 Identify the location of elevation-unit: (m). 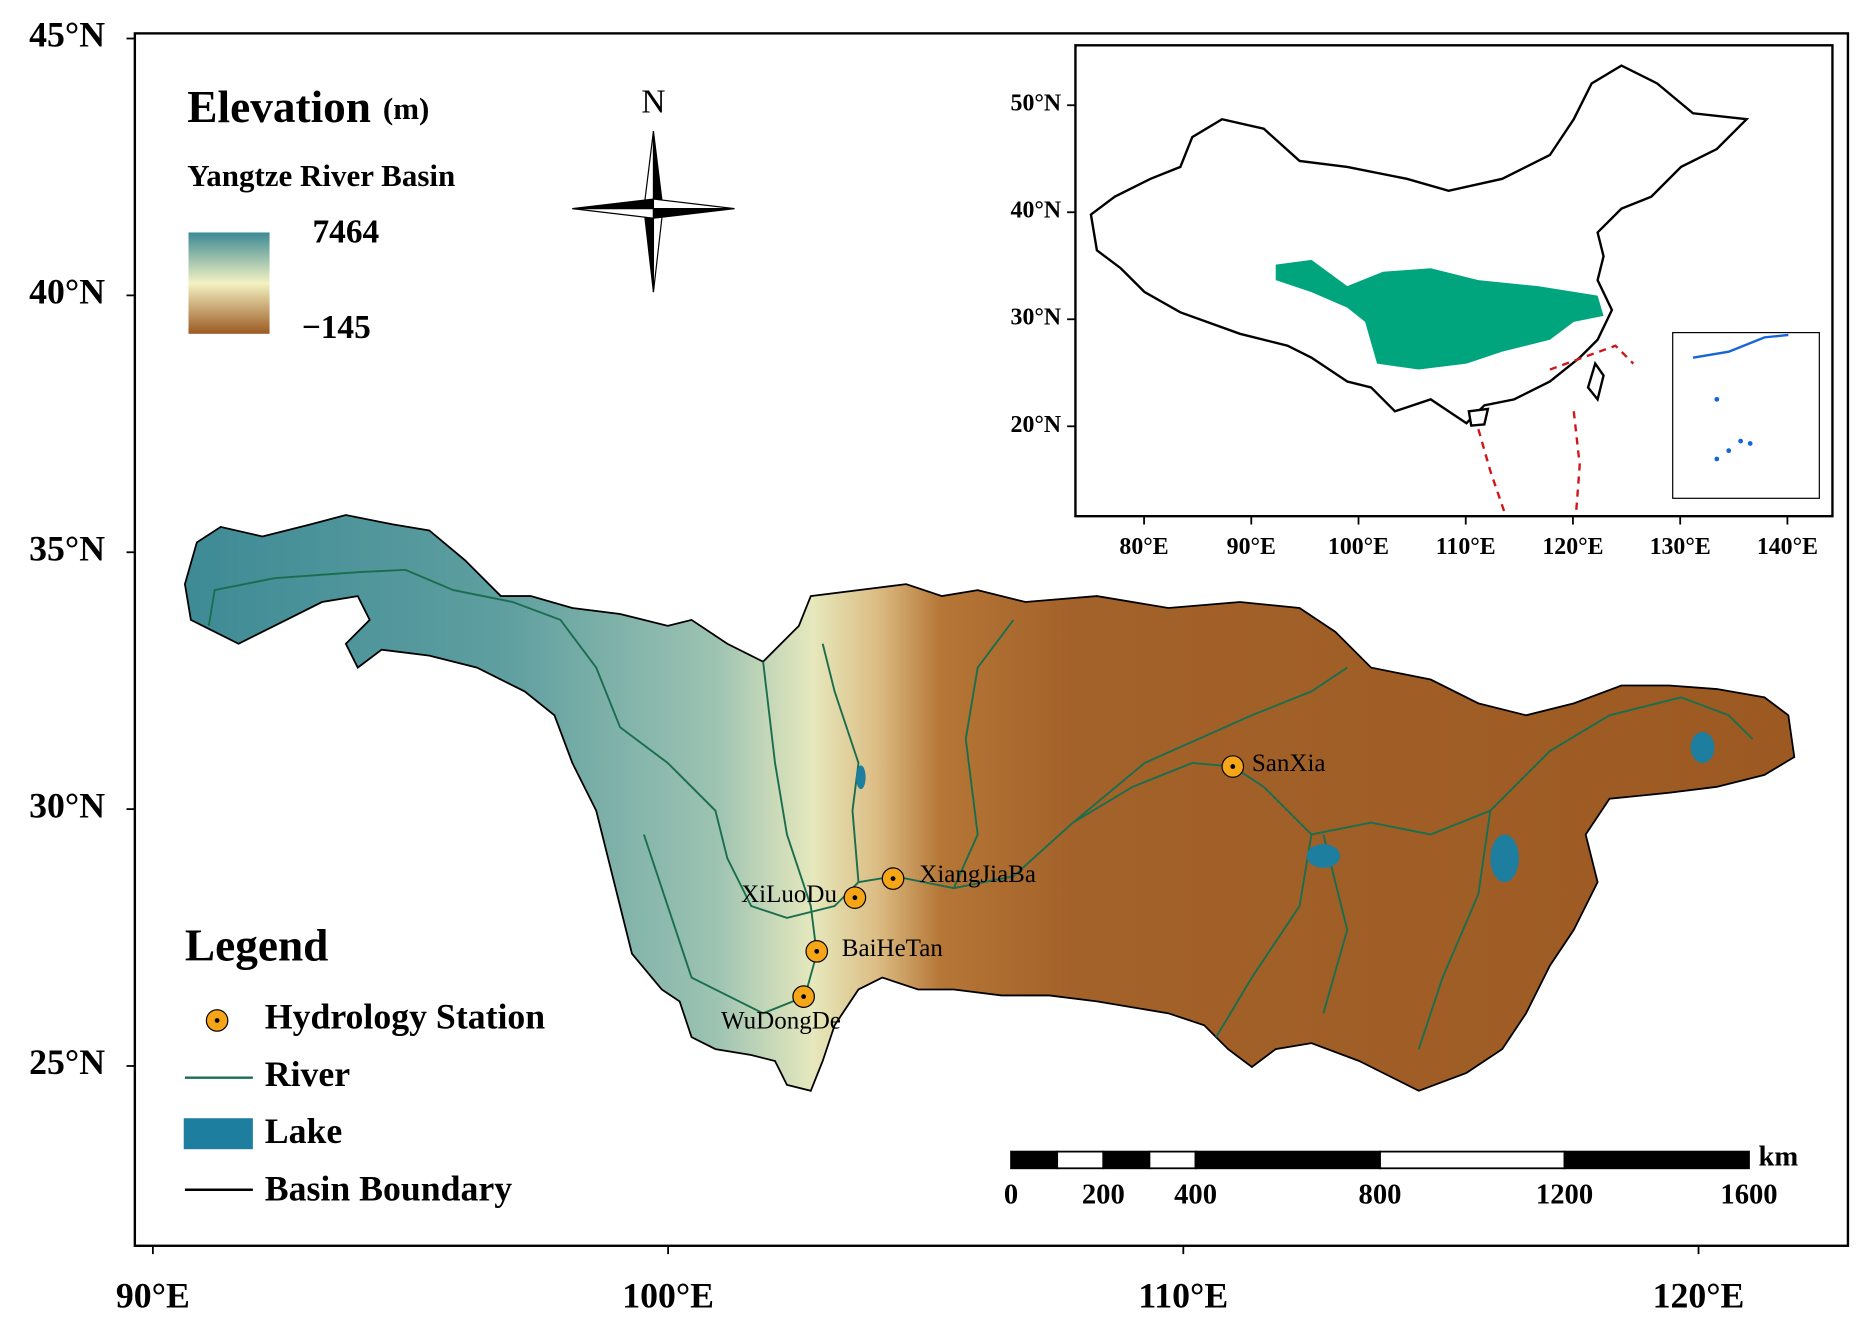
(406, 108).